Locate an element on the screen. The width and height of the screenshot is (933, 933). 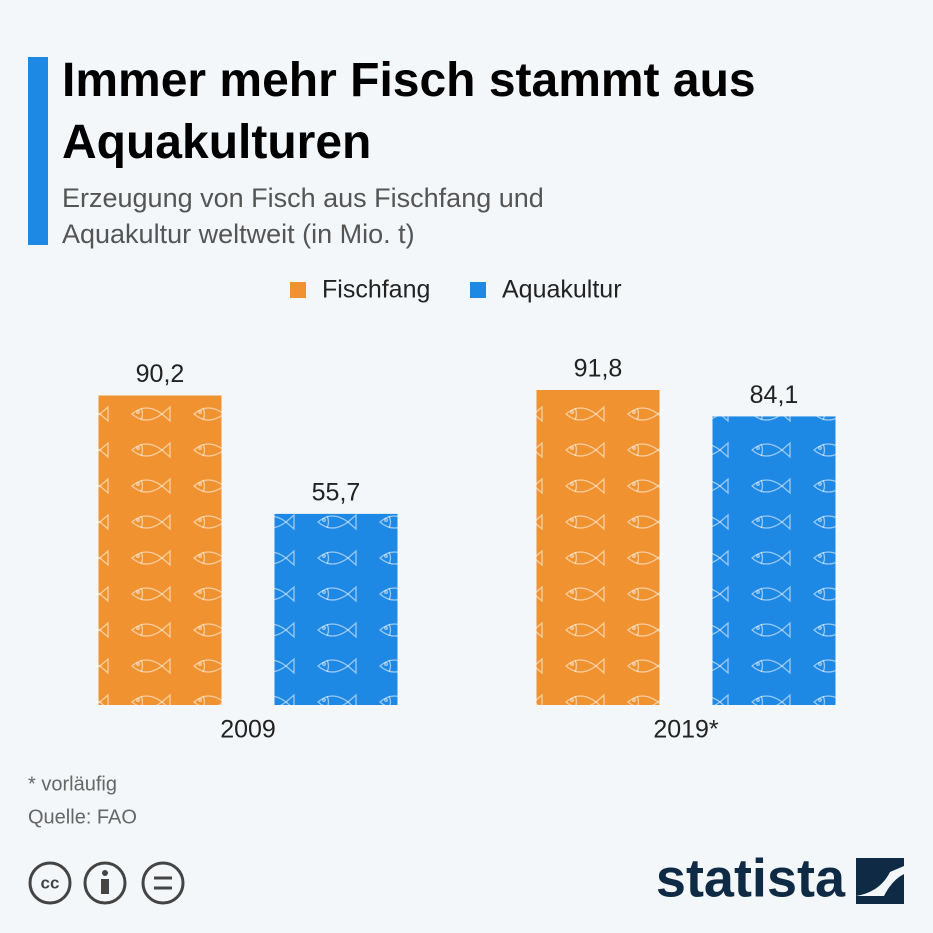
x-tick-label: 2009 is located at coordinates (248, 730).